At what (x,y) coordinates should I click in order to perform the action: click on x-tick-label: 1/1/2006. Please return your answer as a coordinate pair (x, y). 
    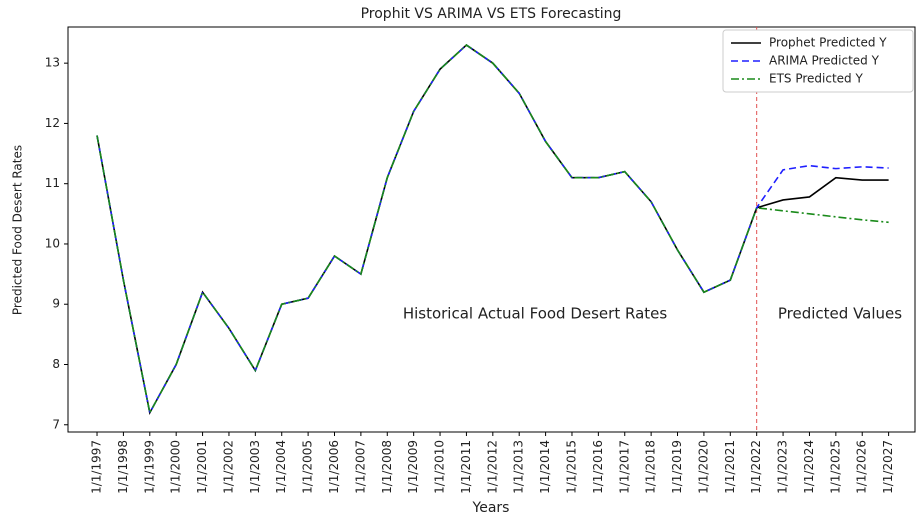
    Looking at the image, I should click on (334, 467).